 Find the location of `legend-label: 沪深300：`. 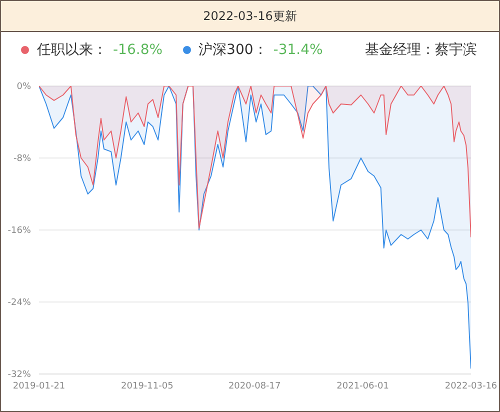

legend-label: 沪深300： is located at coordinates (233, 50).